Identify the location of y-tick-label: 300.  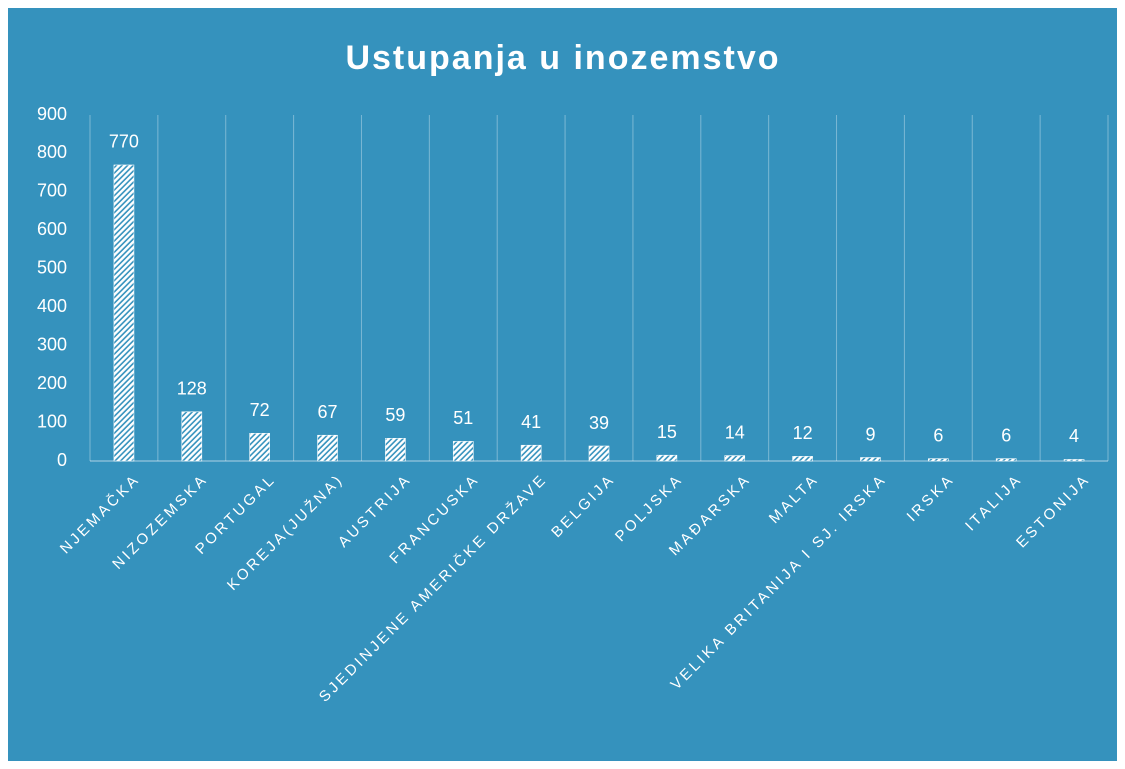
(52, 344).